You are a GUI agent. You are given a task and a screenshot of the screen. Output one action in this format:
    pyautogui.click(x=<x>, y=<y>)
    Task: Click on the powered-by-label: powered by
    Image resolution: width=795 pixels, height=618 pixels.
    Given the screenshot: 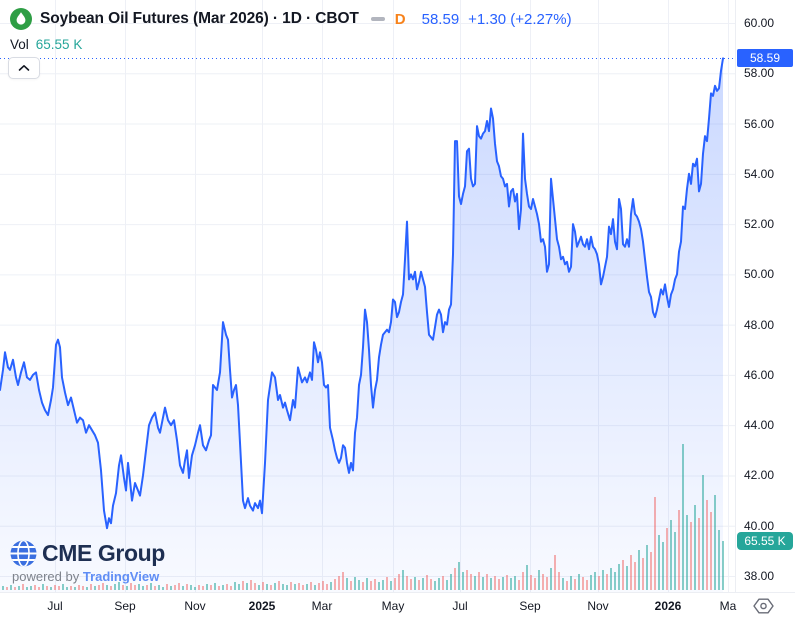 What is the action you would take?
    pyautogui.click(x=46, y=576)
    